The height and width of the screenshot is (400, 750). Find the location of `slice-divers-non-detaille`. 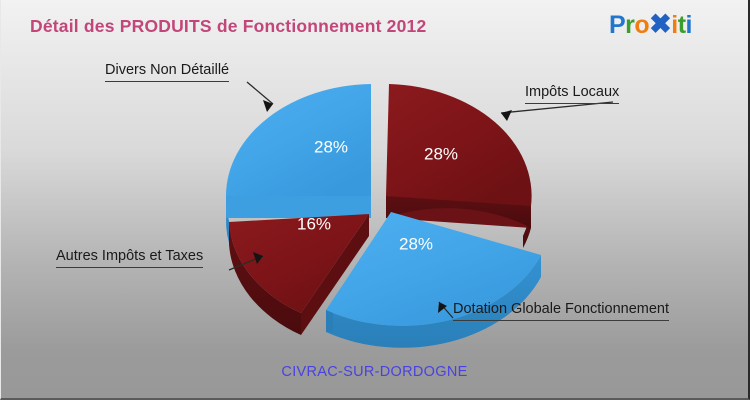

slice-divers-non-detaille is located at coordinates (298, 140).